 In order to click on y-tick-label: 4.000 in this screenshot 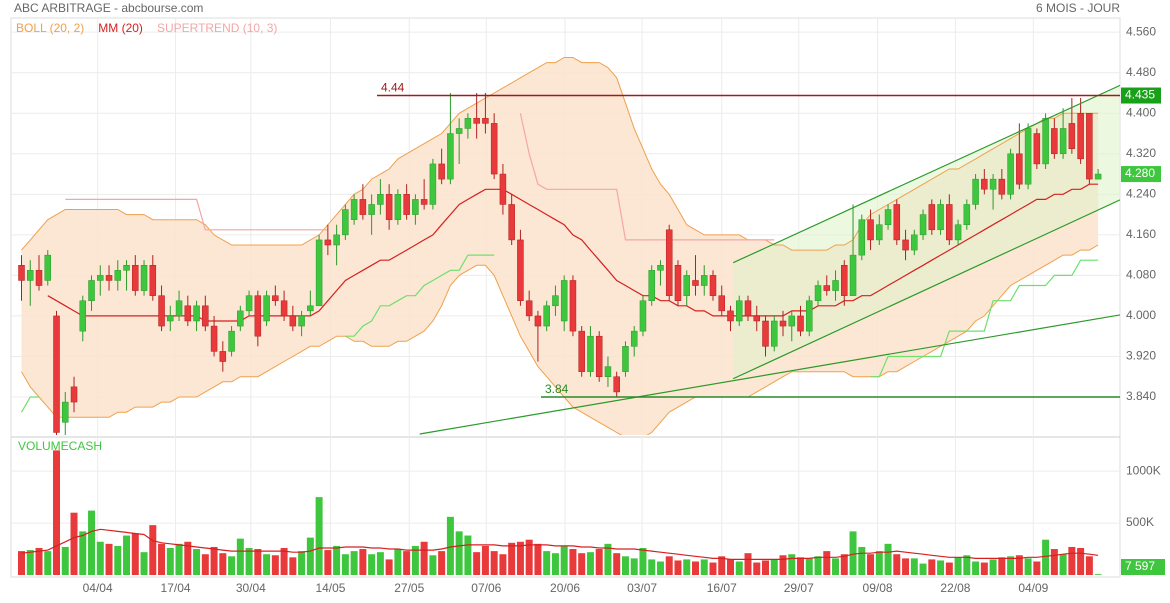, I will do `click(1141, 315)`.